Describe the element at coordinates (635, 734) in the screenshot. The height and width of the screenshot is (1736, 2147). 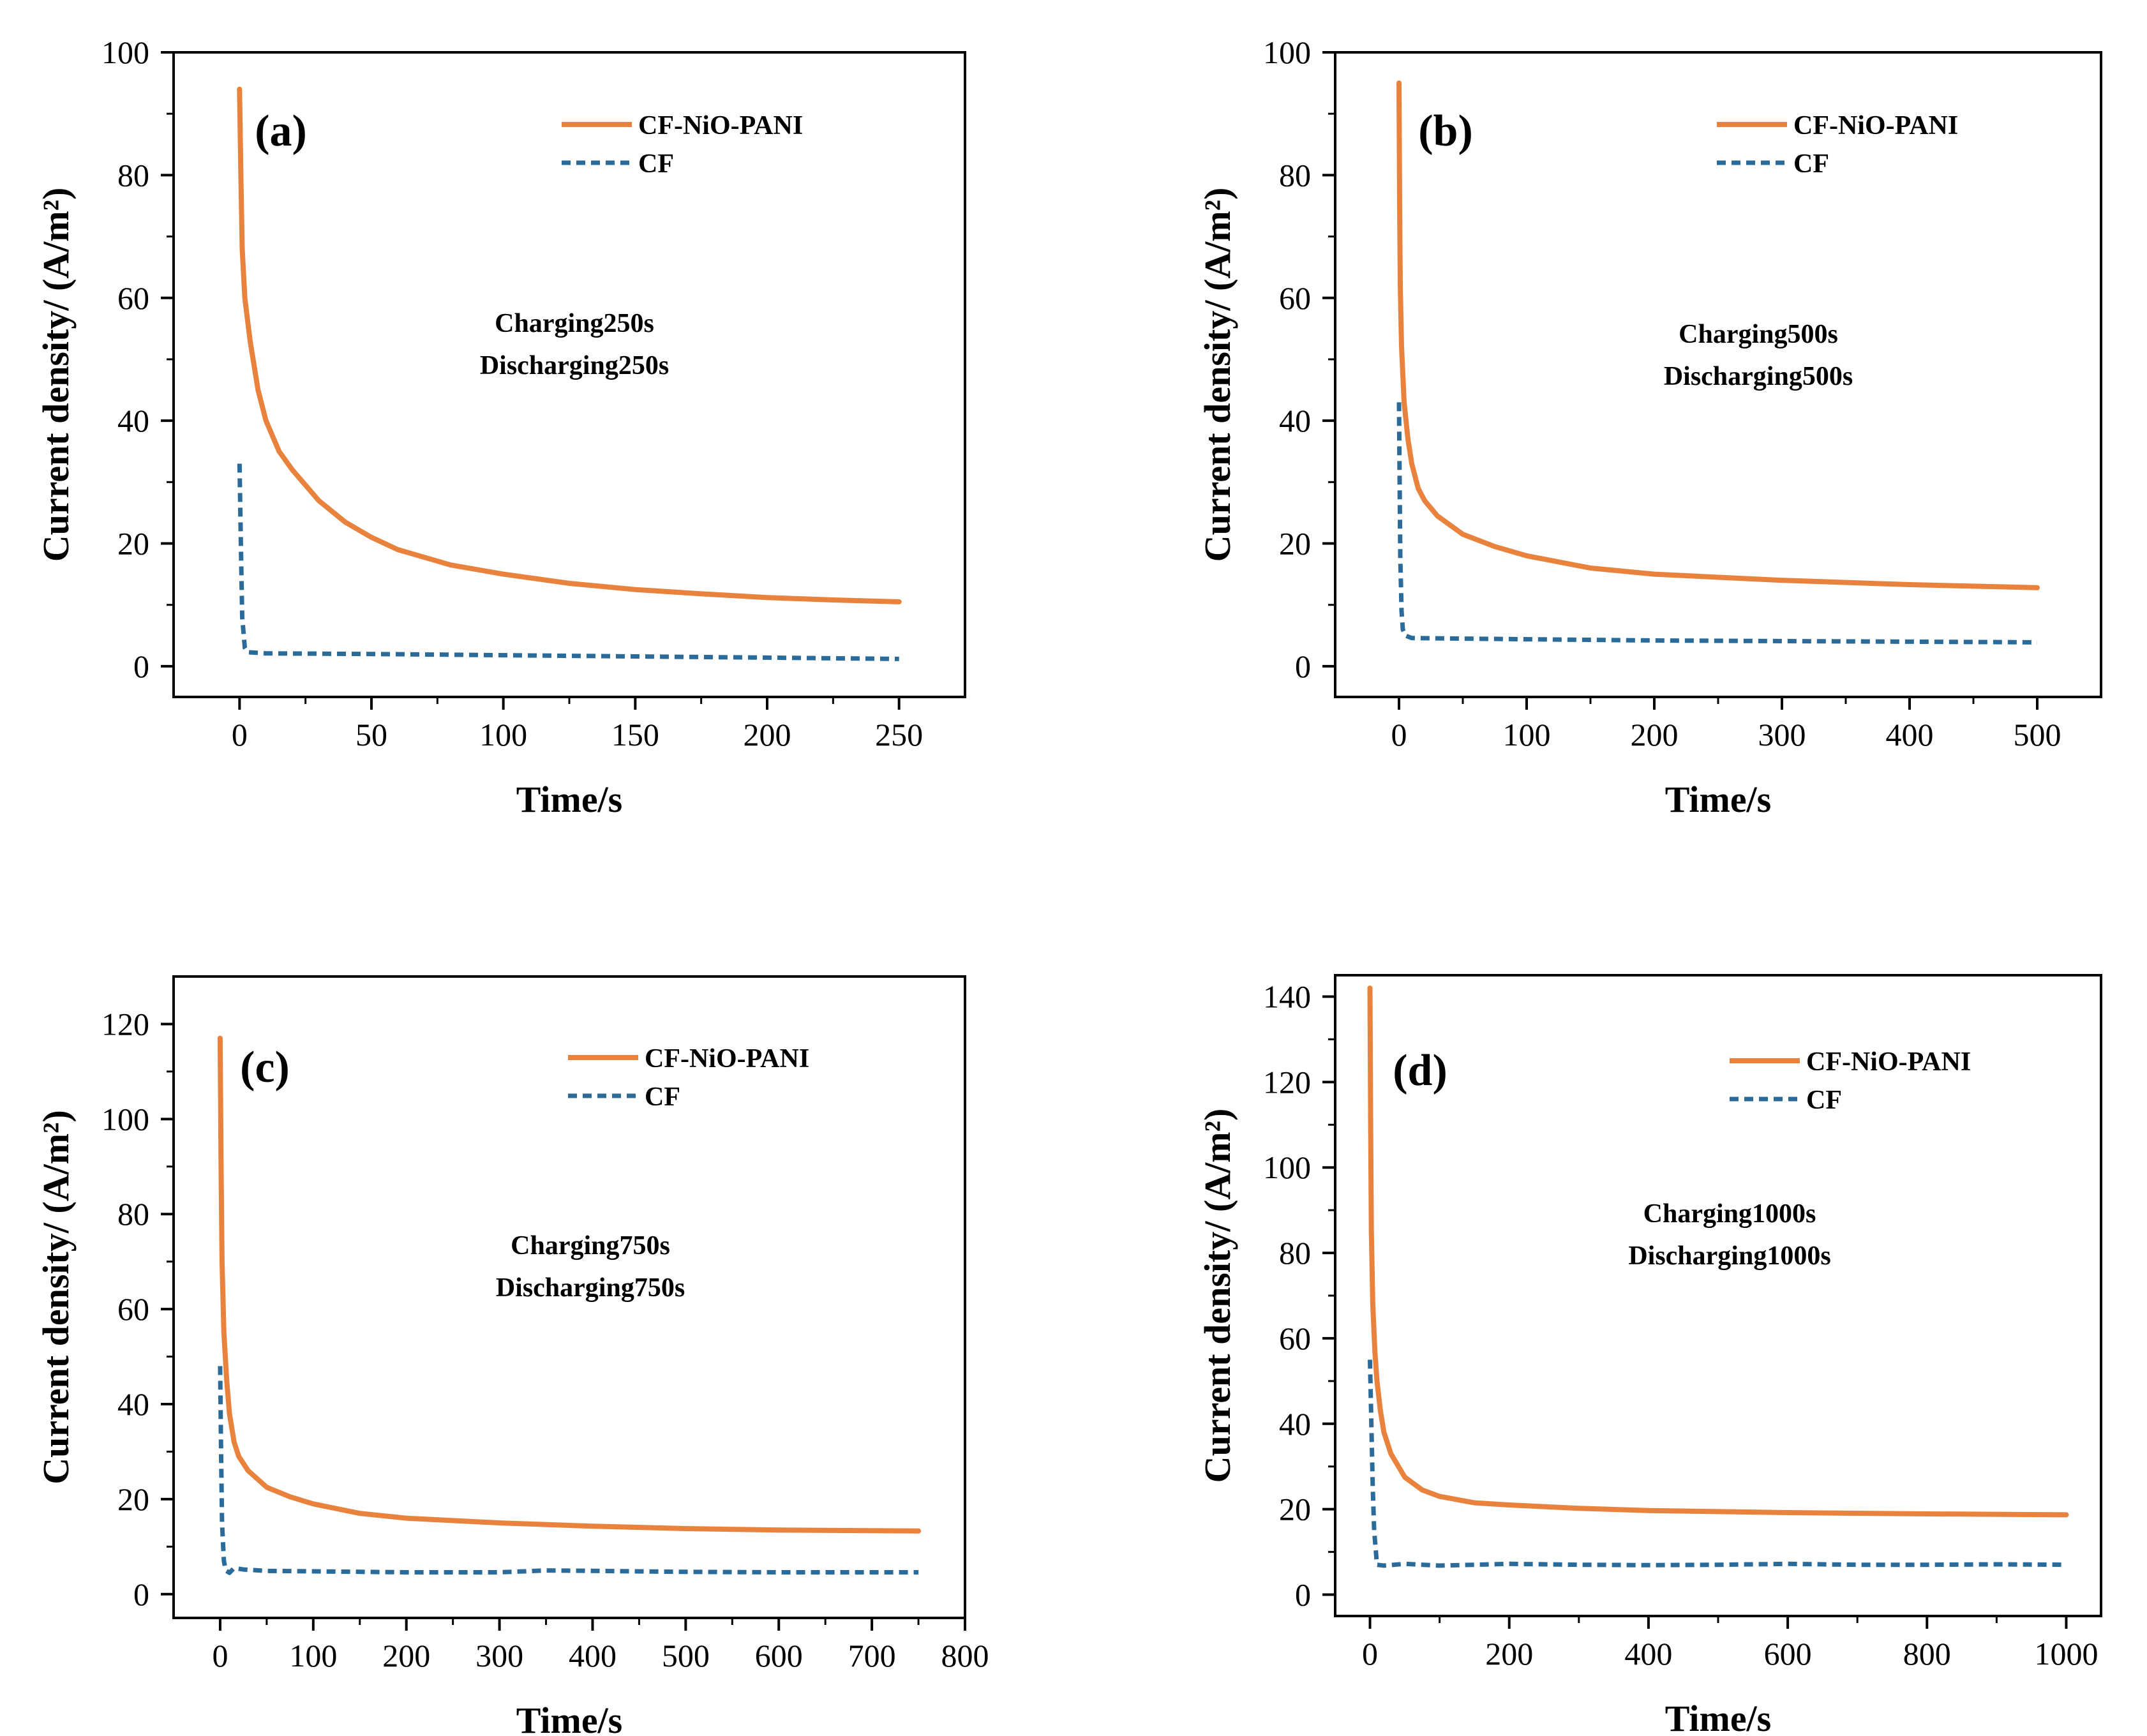
I see `x-tick-label: 150` at that location.